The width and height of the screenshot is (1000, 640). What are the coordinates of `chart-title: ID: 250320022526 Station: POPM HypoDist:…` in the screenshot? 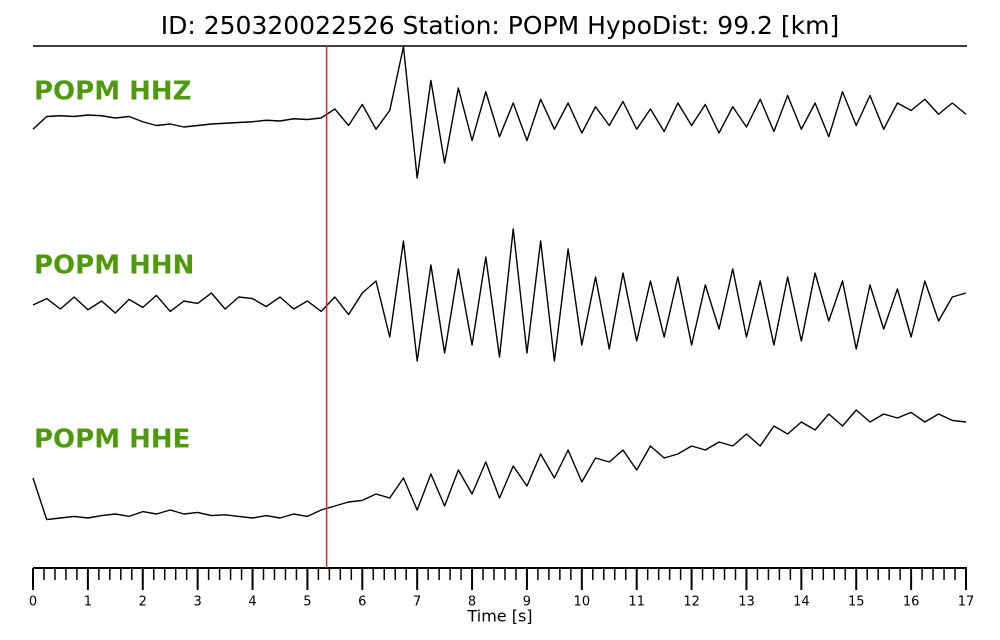 It's located at (500, 25).